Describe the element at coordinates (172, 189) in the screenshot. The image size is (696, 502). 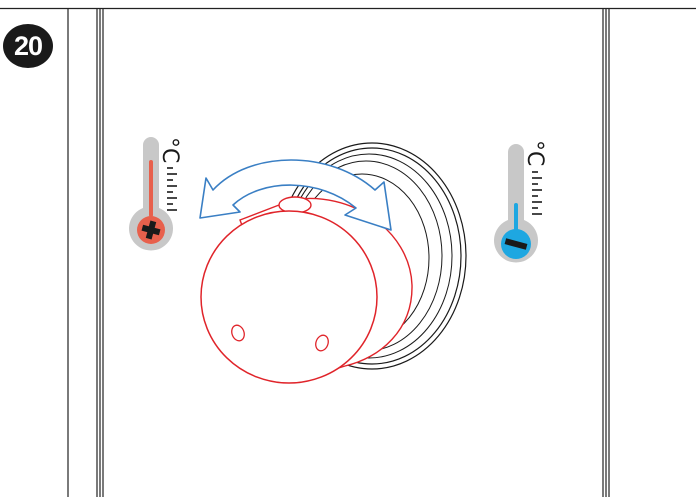
I see `hot-scale-ticks` at that location.